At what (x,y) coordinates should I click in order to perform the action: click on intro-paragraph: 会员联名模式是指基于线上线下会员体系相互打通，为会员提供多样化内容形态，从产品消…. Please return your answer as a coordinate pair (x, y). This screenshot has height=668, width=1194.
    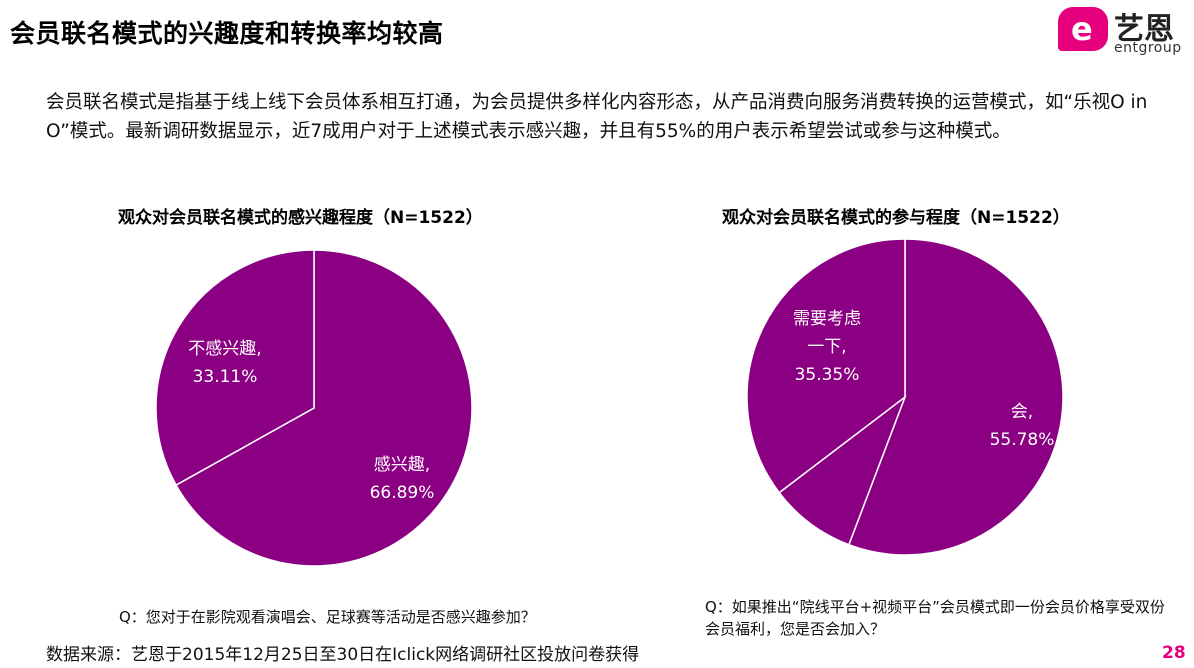
    Looking at the image, I should click on (597, 117).